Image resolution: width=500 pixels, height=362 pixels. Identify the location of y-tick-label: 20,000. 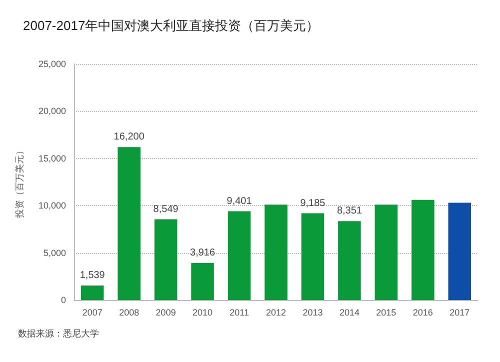
(52, 111).